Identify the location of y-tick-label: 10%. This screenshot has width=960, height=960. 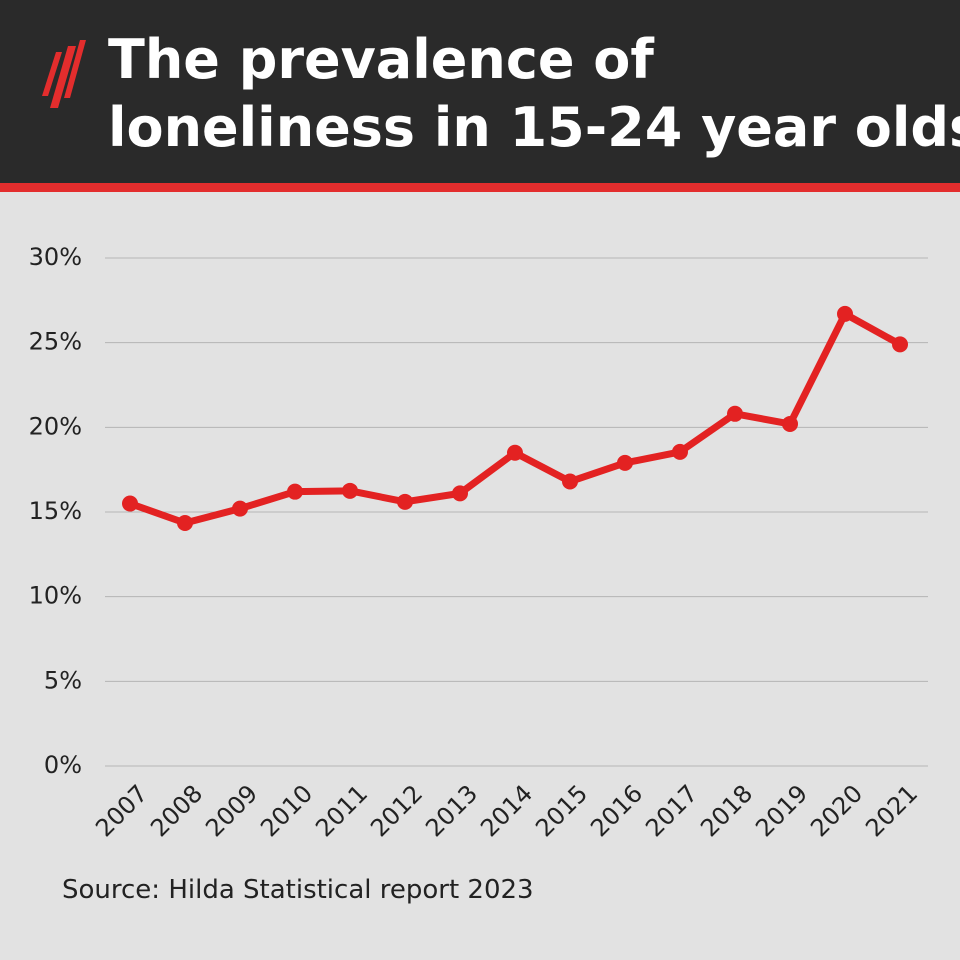
(55, 596).